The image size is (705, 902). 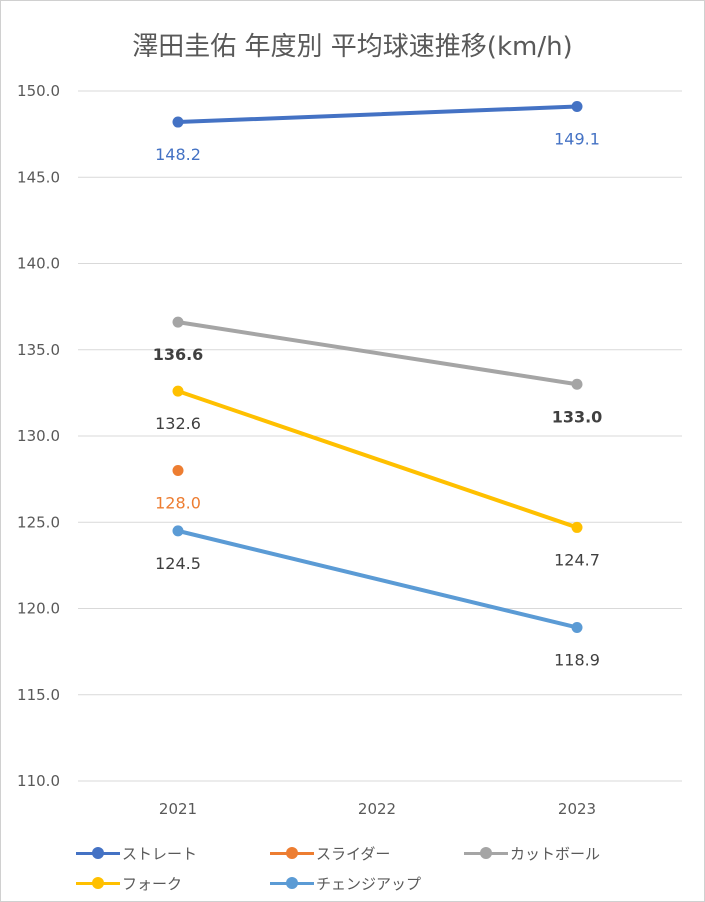 I want to click on data-label: 124.7, so click(x=577, y=559).